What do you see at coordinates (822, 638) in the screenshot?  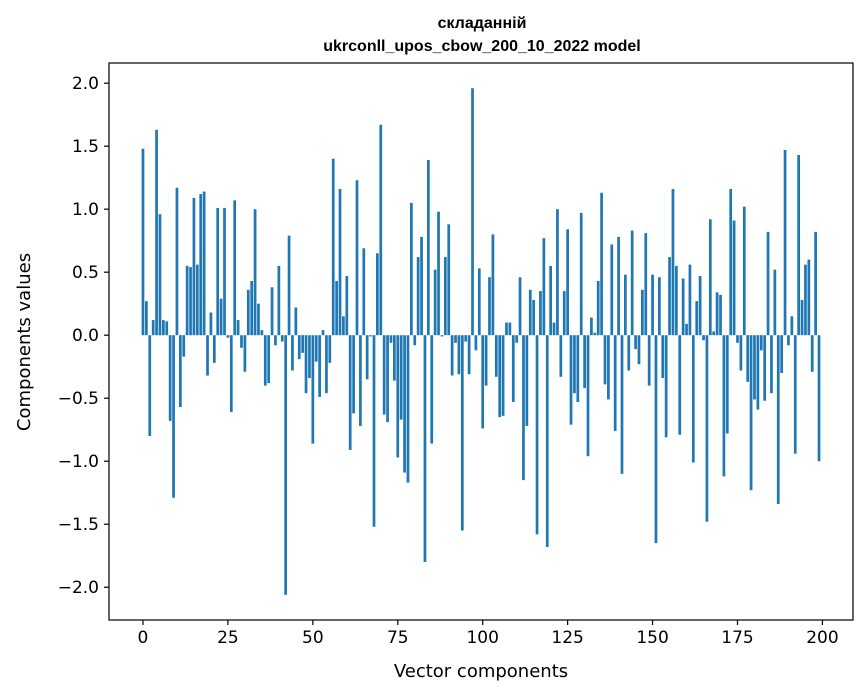 I see `x-tick-label: 200` at bounding box center [822, 638].